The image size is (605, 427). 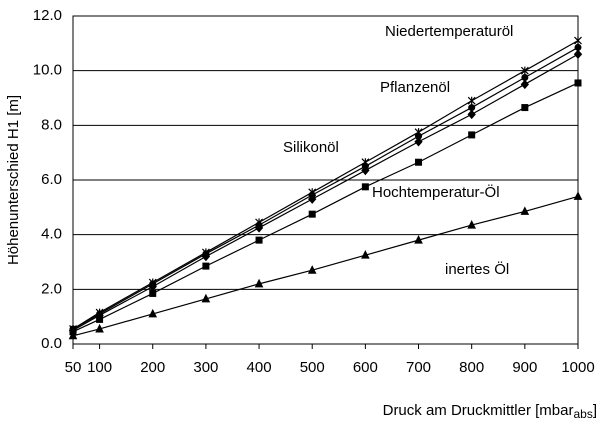 I want to click on x-axis-label: Druck am Druckmittler [mbarabs], so click(x=490, y=411).